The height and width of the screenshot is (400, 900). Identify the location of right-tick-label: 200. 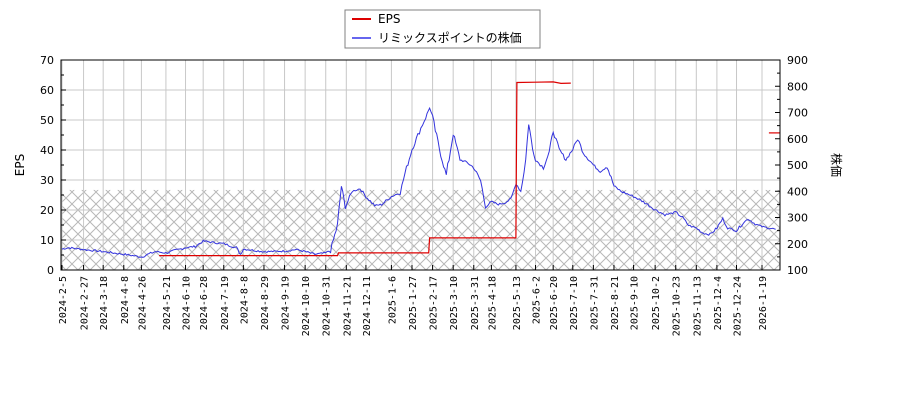
(797, 244).